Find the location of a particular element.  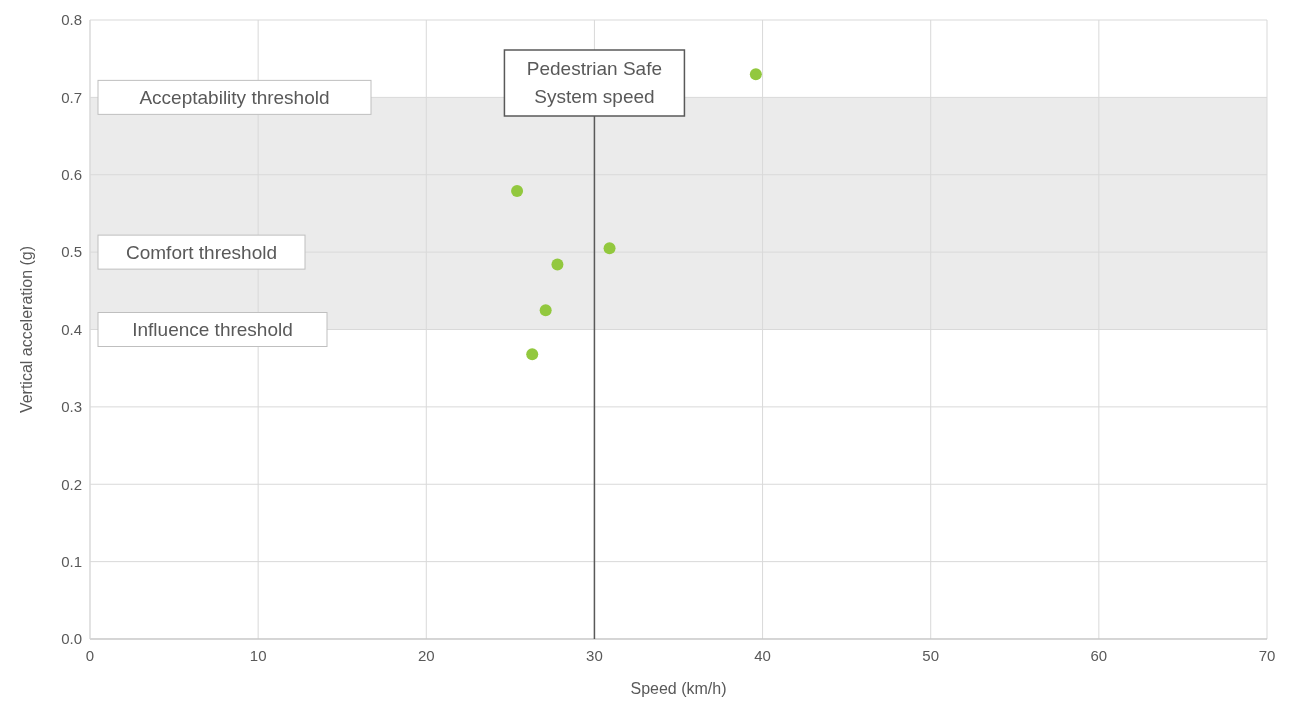

y-tick-label: 0.8 is located at coordinates (71, 20).